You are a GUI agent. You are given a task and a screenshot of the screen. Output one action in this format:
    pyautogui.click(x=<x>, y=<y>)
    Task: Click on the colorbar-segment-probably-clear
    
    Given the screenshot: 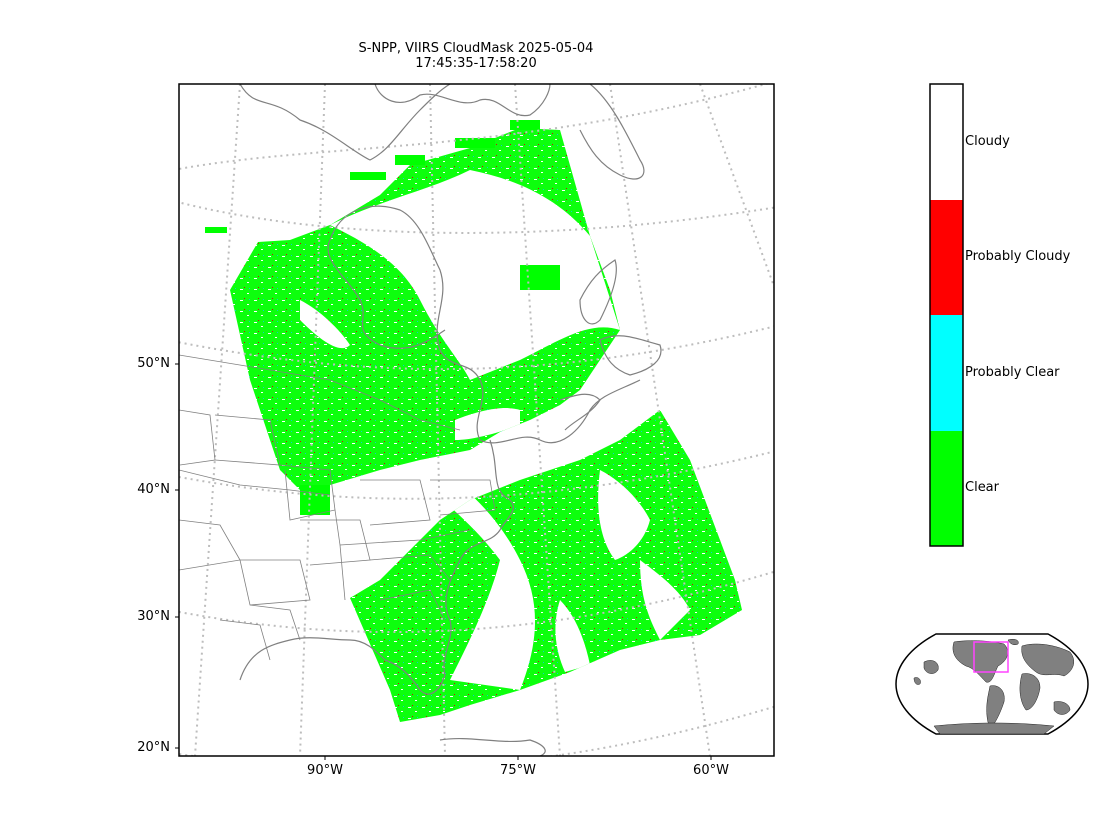 What is the action you would take?
    pyautogui.click(x=946, y=373)
    